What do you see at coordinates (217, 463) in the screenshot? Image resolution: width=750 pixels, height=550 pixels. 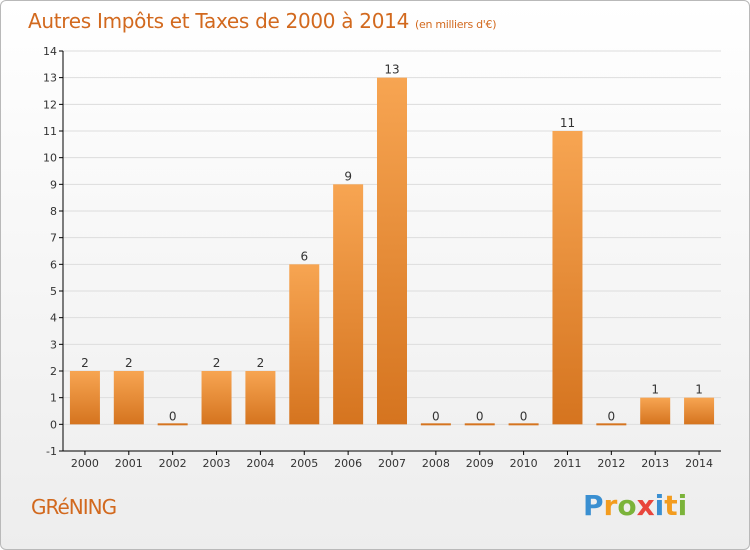 I see `x-tick-label: 2003` at bounding box center [217, 463].